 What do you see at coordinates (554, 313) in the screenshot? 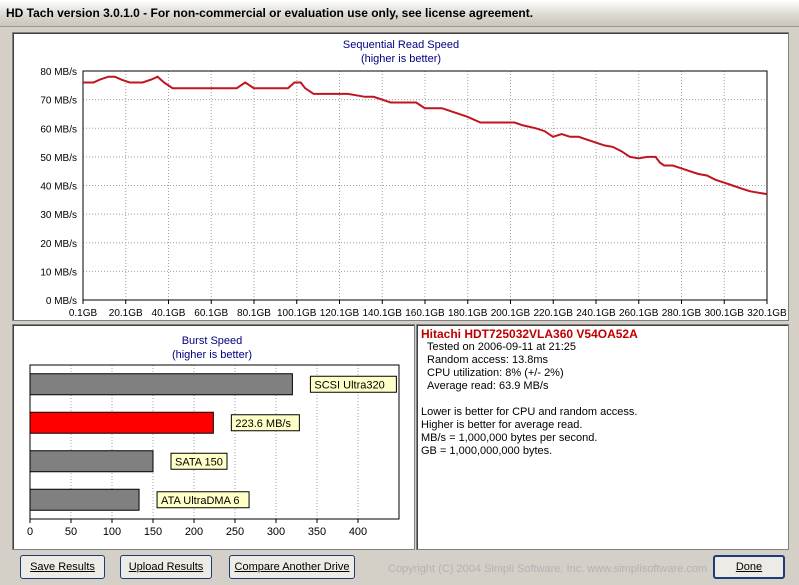
I see `seq-x-tick-label: 220.1GB` at bounding box center [554, 313].